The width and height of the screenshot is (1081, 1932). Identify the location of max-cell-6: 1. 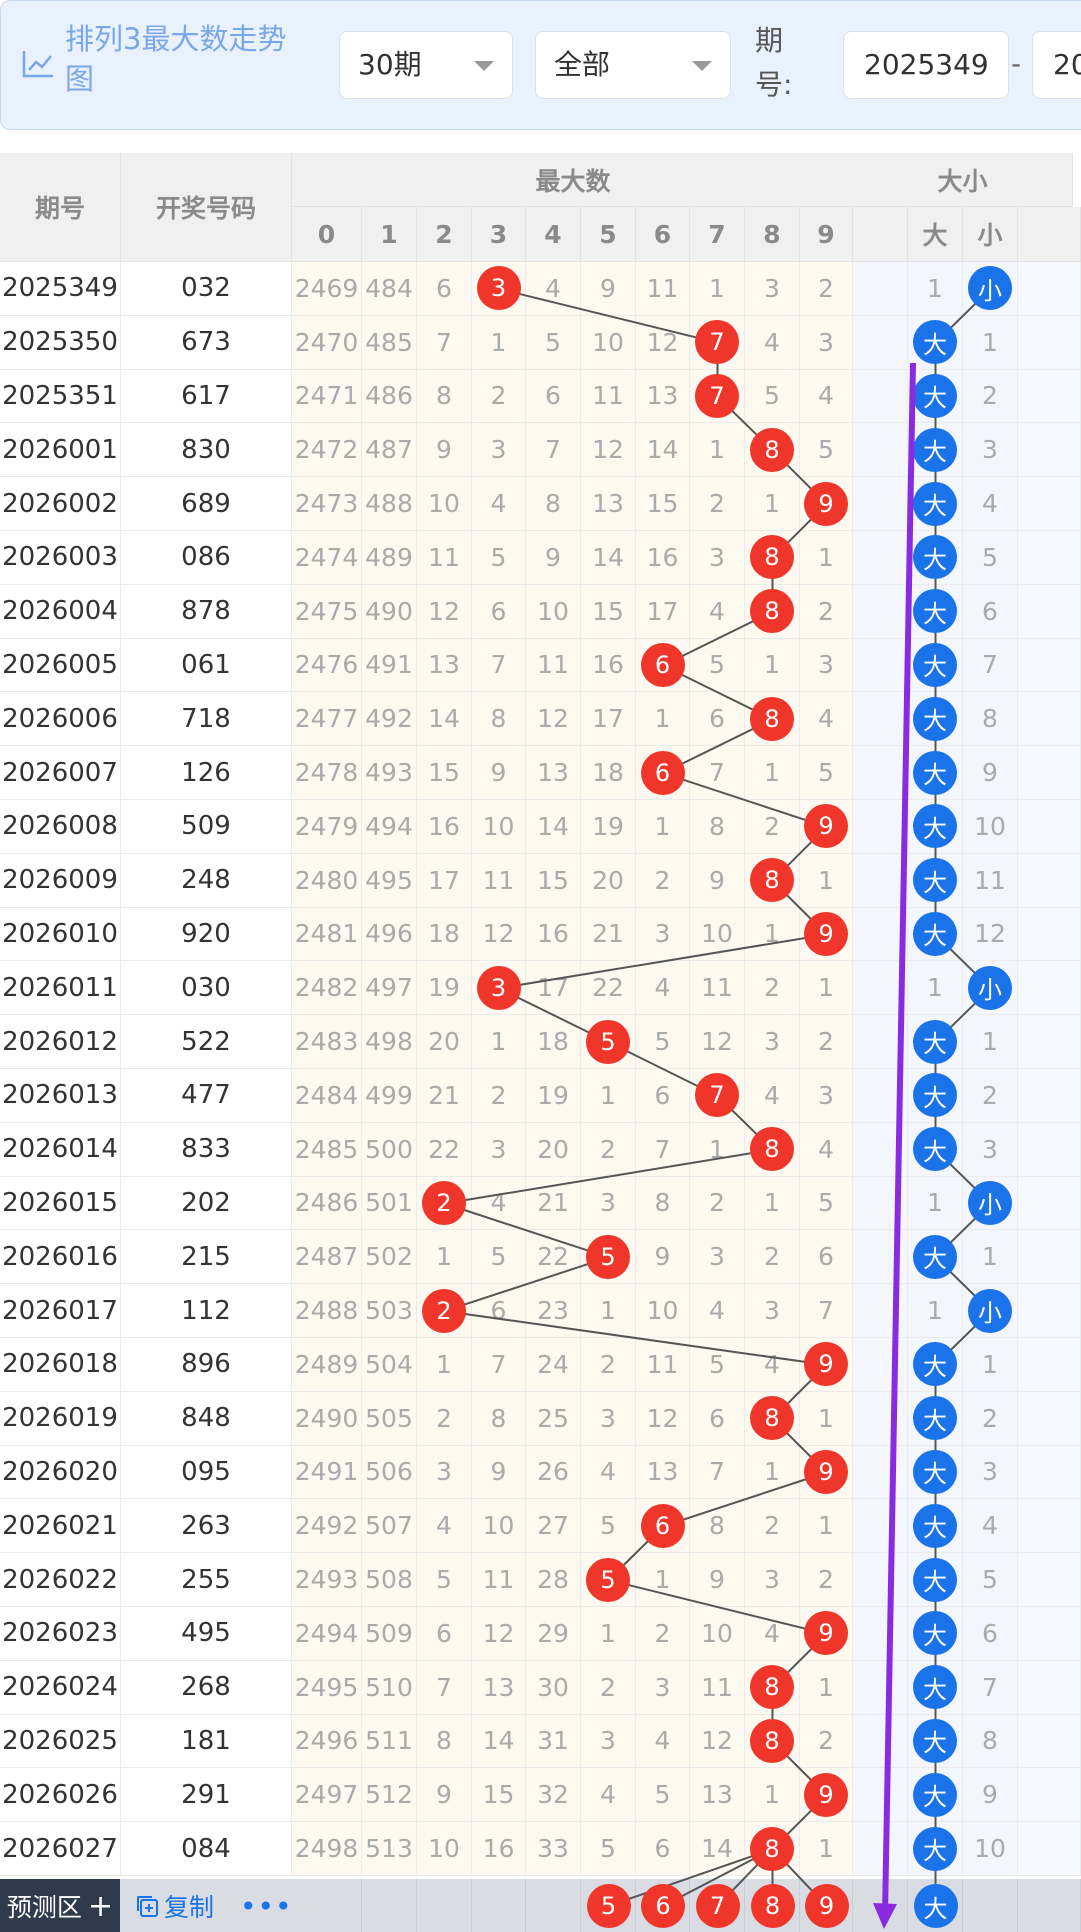
(663, 827).